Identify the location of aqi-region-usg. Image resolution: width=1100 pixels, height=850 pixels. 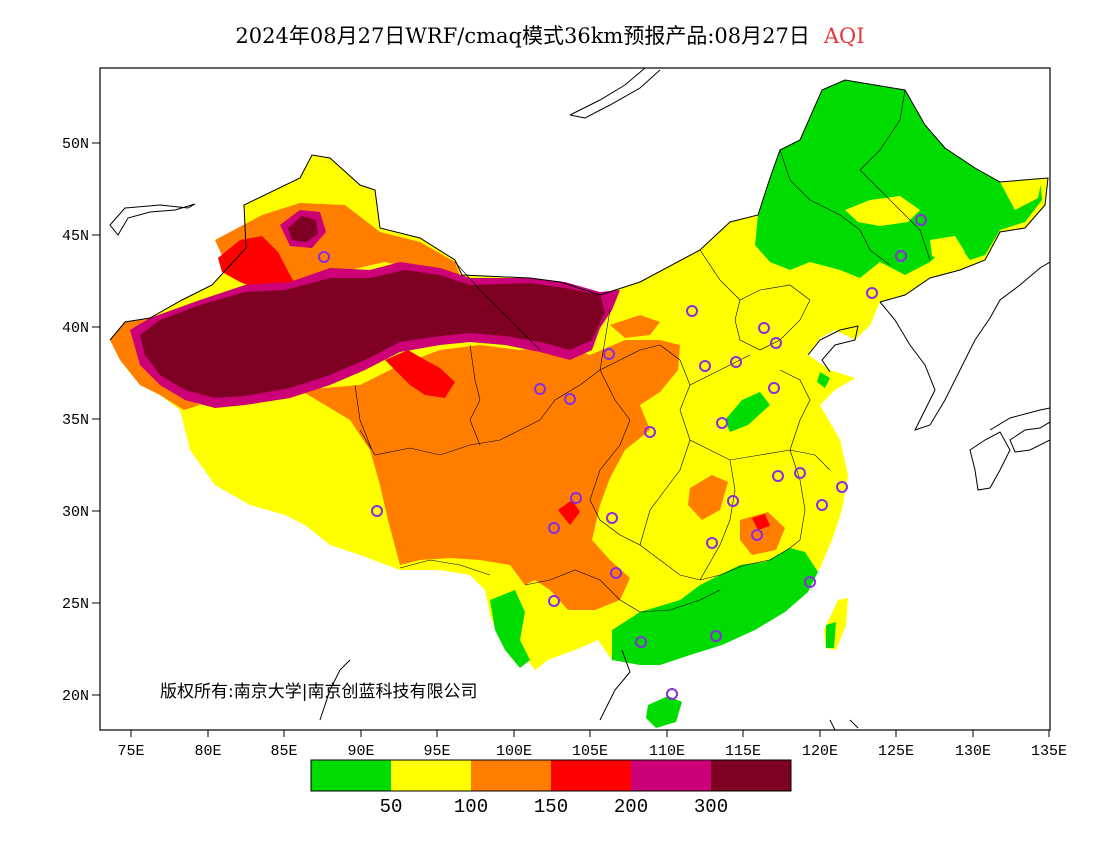
(490, 475).